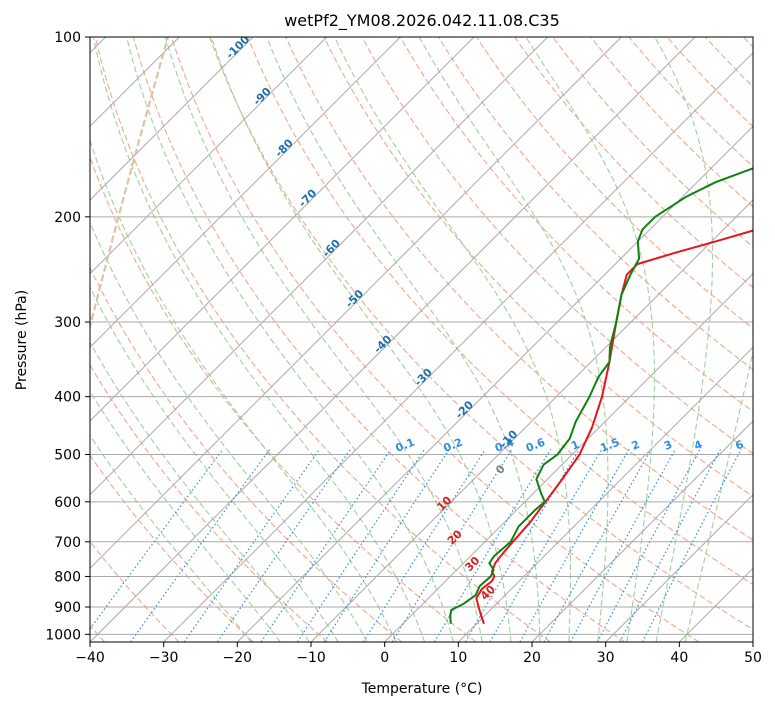 The height and width of the screenshot is (708, 775). Describe the element at coordinates (458, 658) in the screenshot. I see `x-tick-label: 10` at that location.